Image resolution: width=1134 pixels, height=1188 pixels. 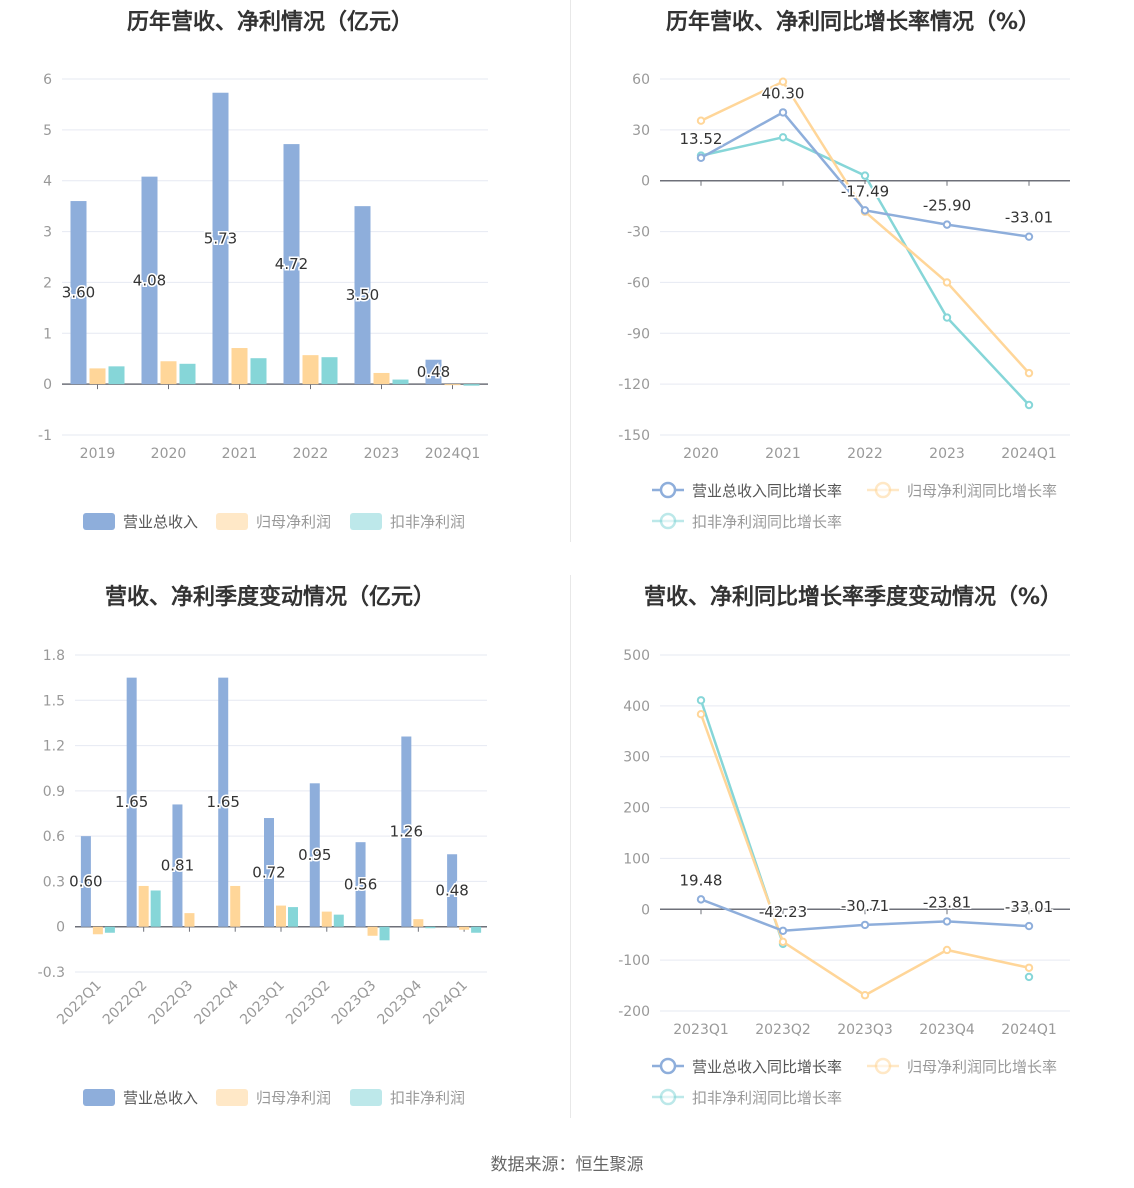 What do you see at coordinates (783, 912) in the screenshot?
I see `line-data-label: -42.23` at bounding box center [783, 912].